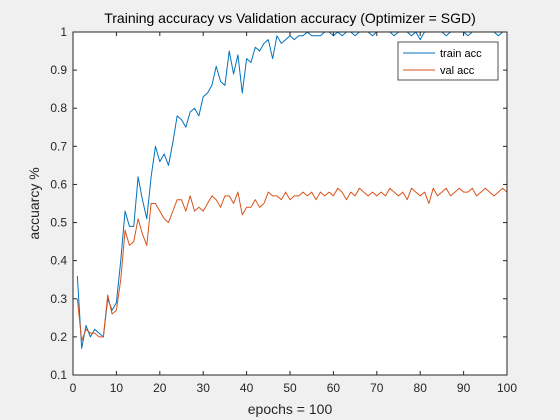 The width and height of the screenshot is (560, 420). Describe the element at coordinates (63, 32) in the screenshot. I see `y-tick-label: 1` at that location.